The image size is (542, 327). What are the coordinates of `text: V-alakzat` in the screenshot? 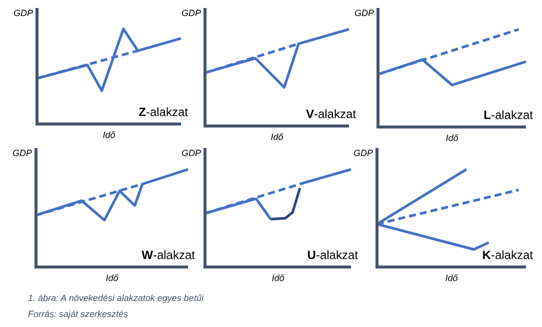 It's located at (331, 114).